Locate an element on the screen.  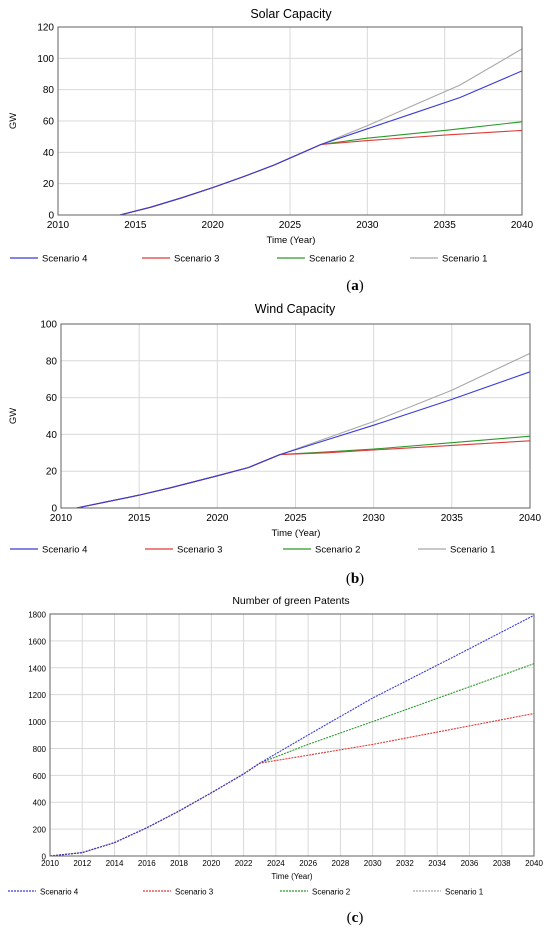
x-tick-label: 2038 is located at coordinates (502, 863).